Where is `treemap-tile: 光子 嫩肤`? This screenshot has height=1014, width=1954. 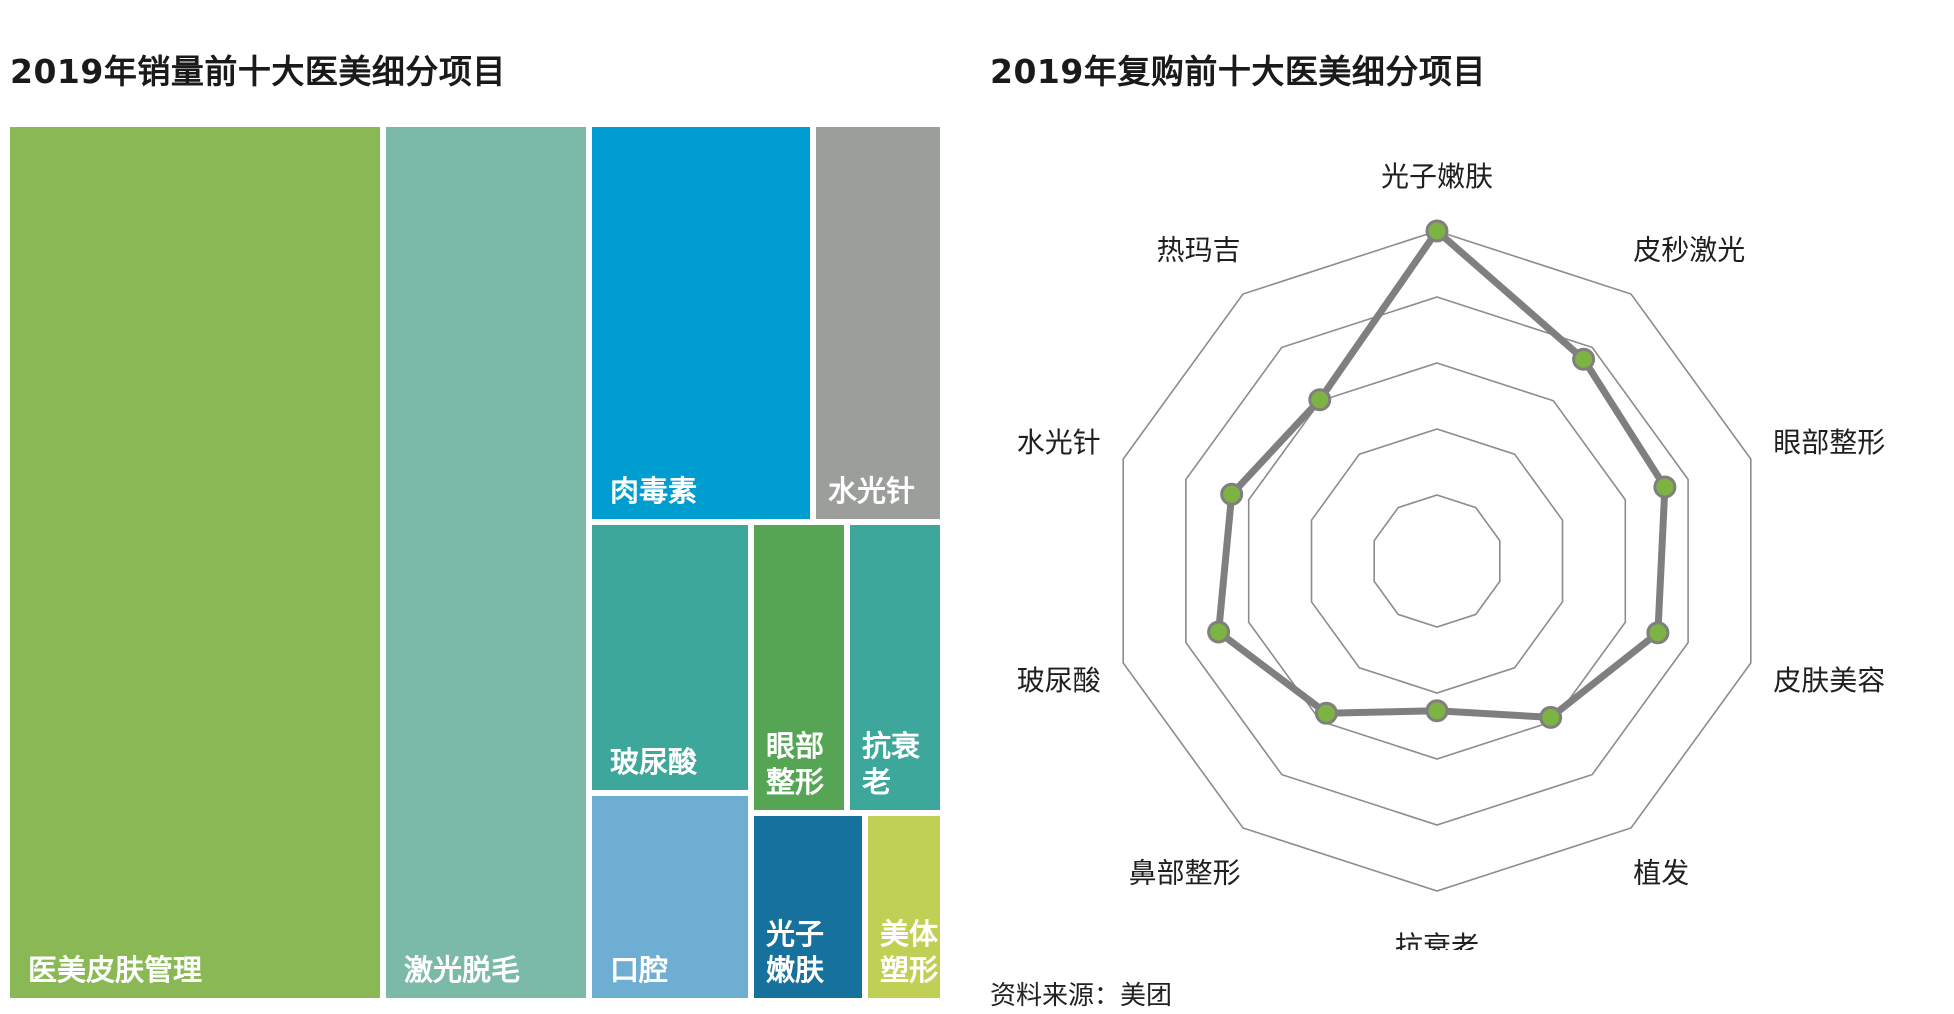 treemap-tile: 光子 嫩肤 is located at coordinates (808, 907).